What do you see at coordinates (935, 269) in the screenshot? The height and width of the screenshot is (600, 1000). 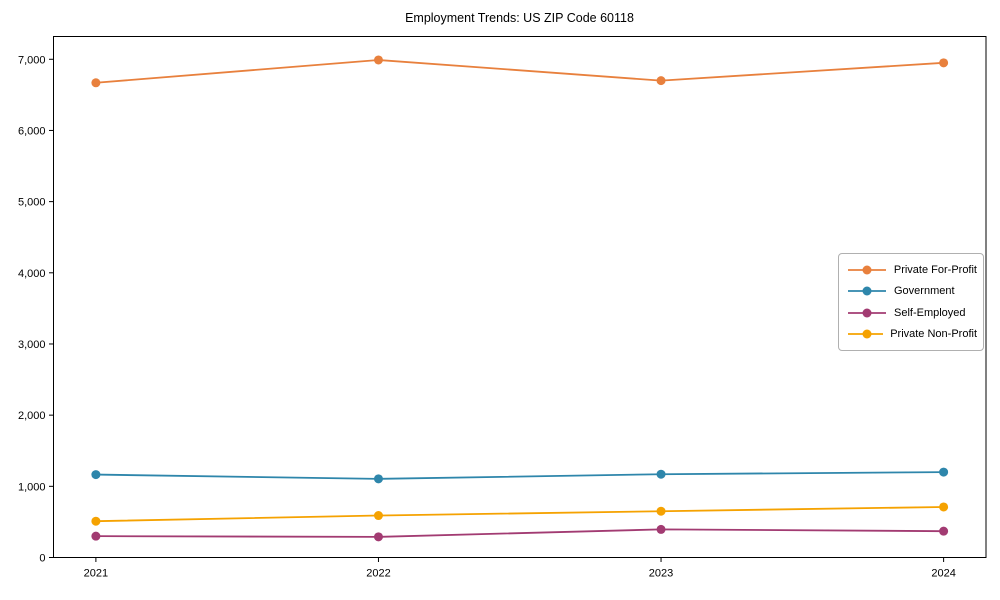 I see `legend-label-private-for-profit: Private For-Profit` at bounding box center [935, 269].